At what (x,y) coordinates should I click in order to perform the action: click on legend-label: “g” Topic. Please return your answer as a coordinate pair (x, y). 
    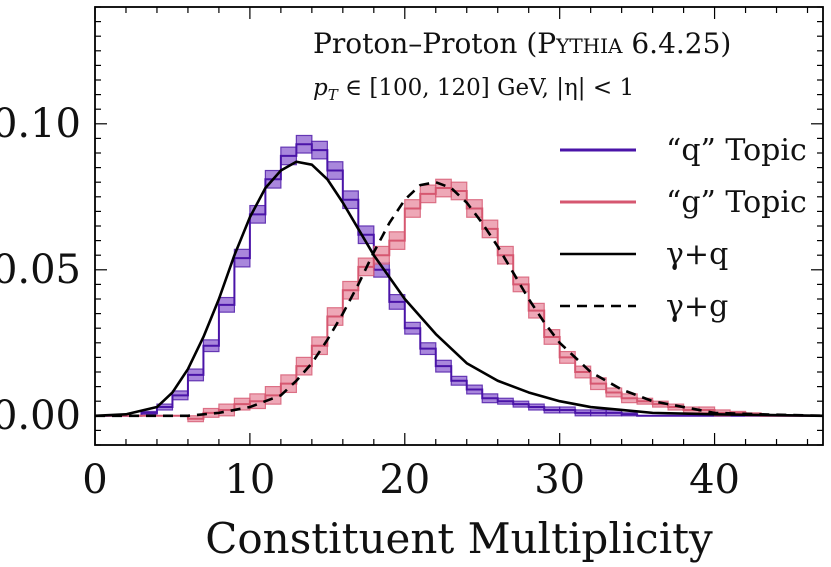
    Looking at the image, I should click on (736, 202).